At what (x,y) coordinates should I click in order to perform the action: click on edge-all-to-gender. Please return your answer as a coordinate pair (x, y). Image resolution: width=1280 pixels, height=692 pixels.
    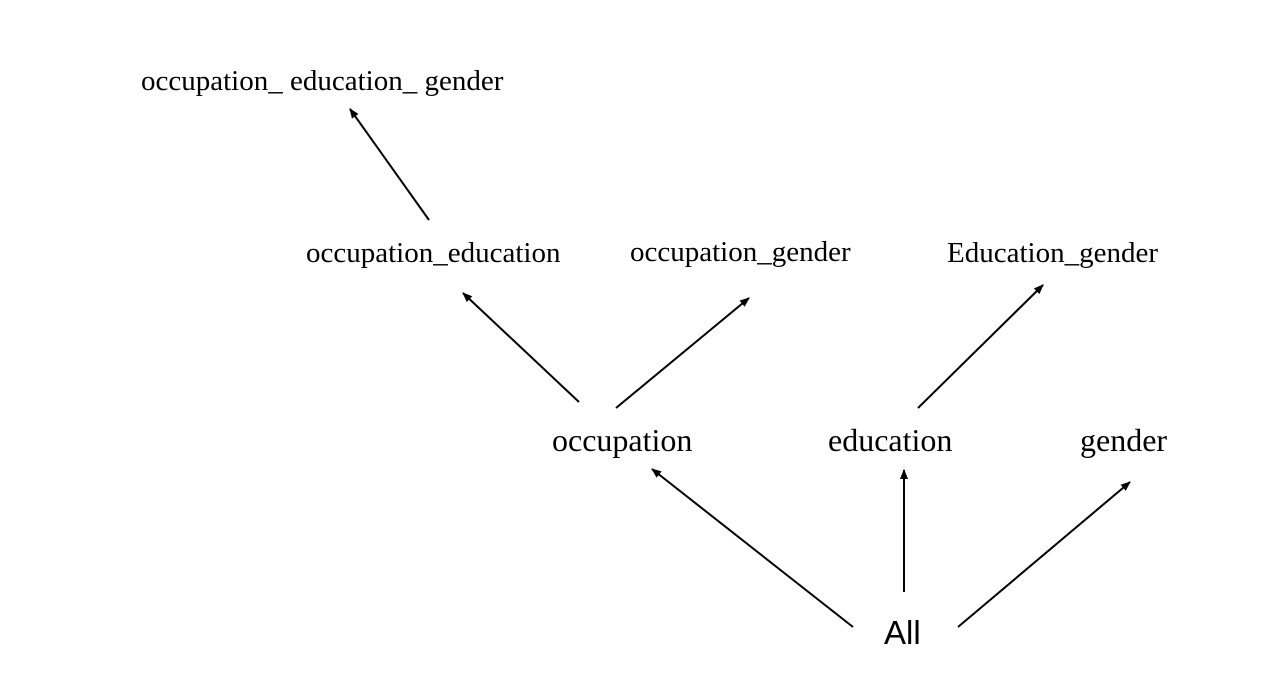
    Looking at the image, I should click on (1044, 554).